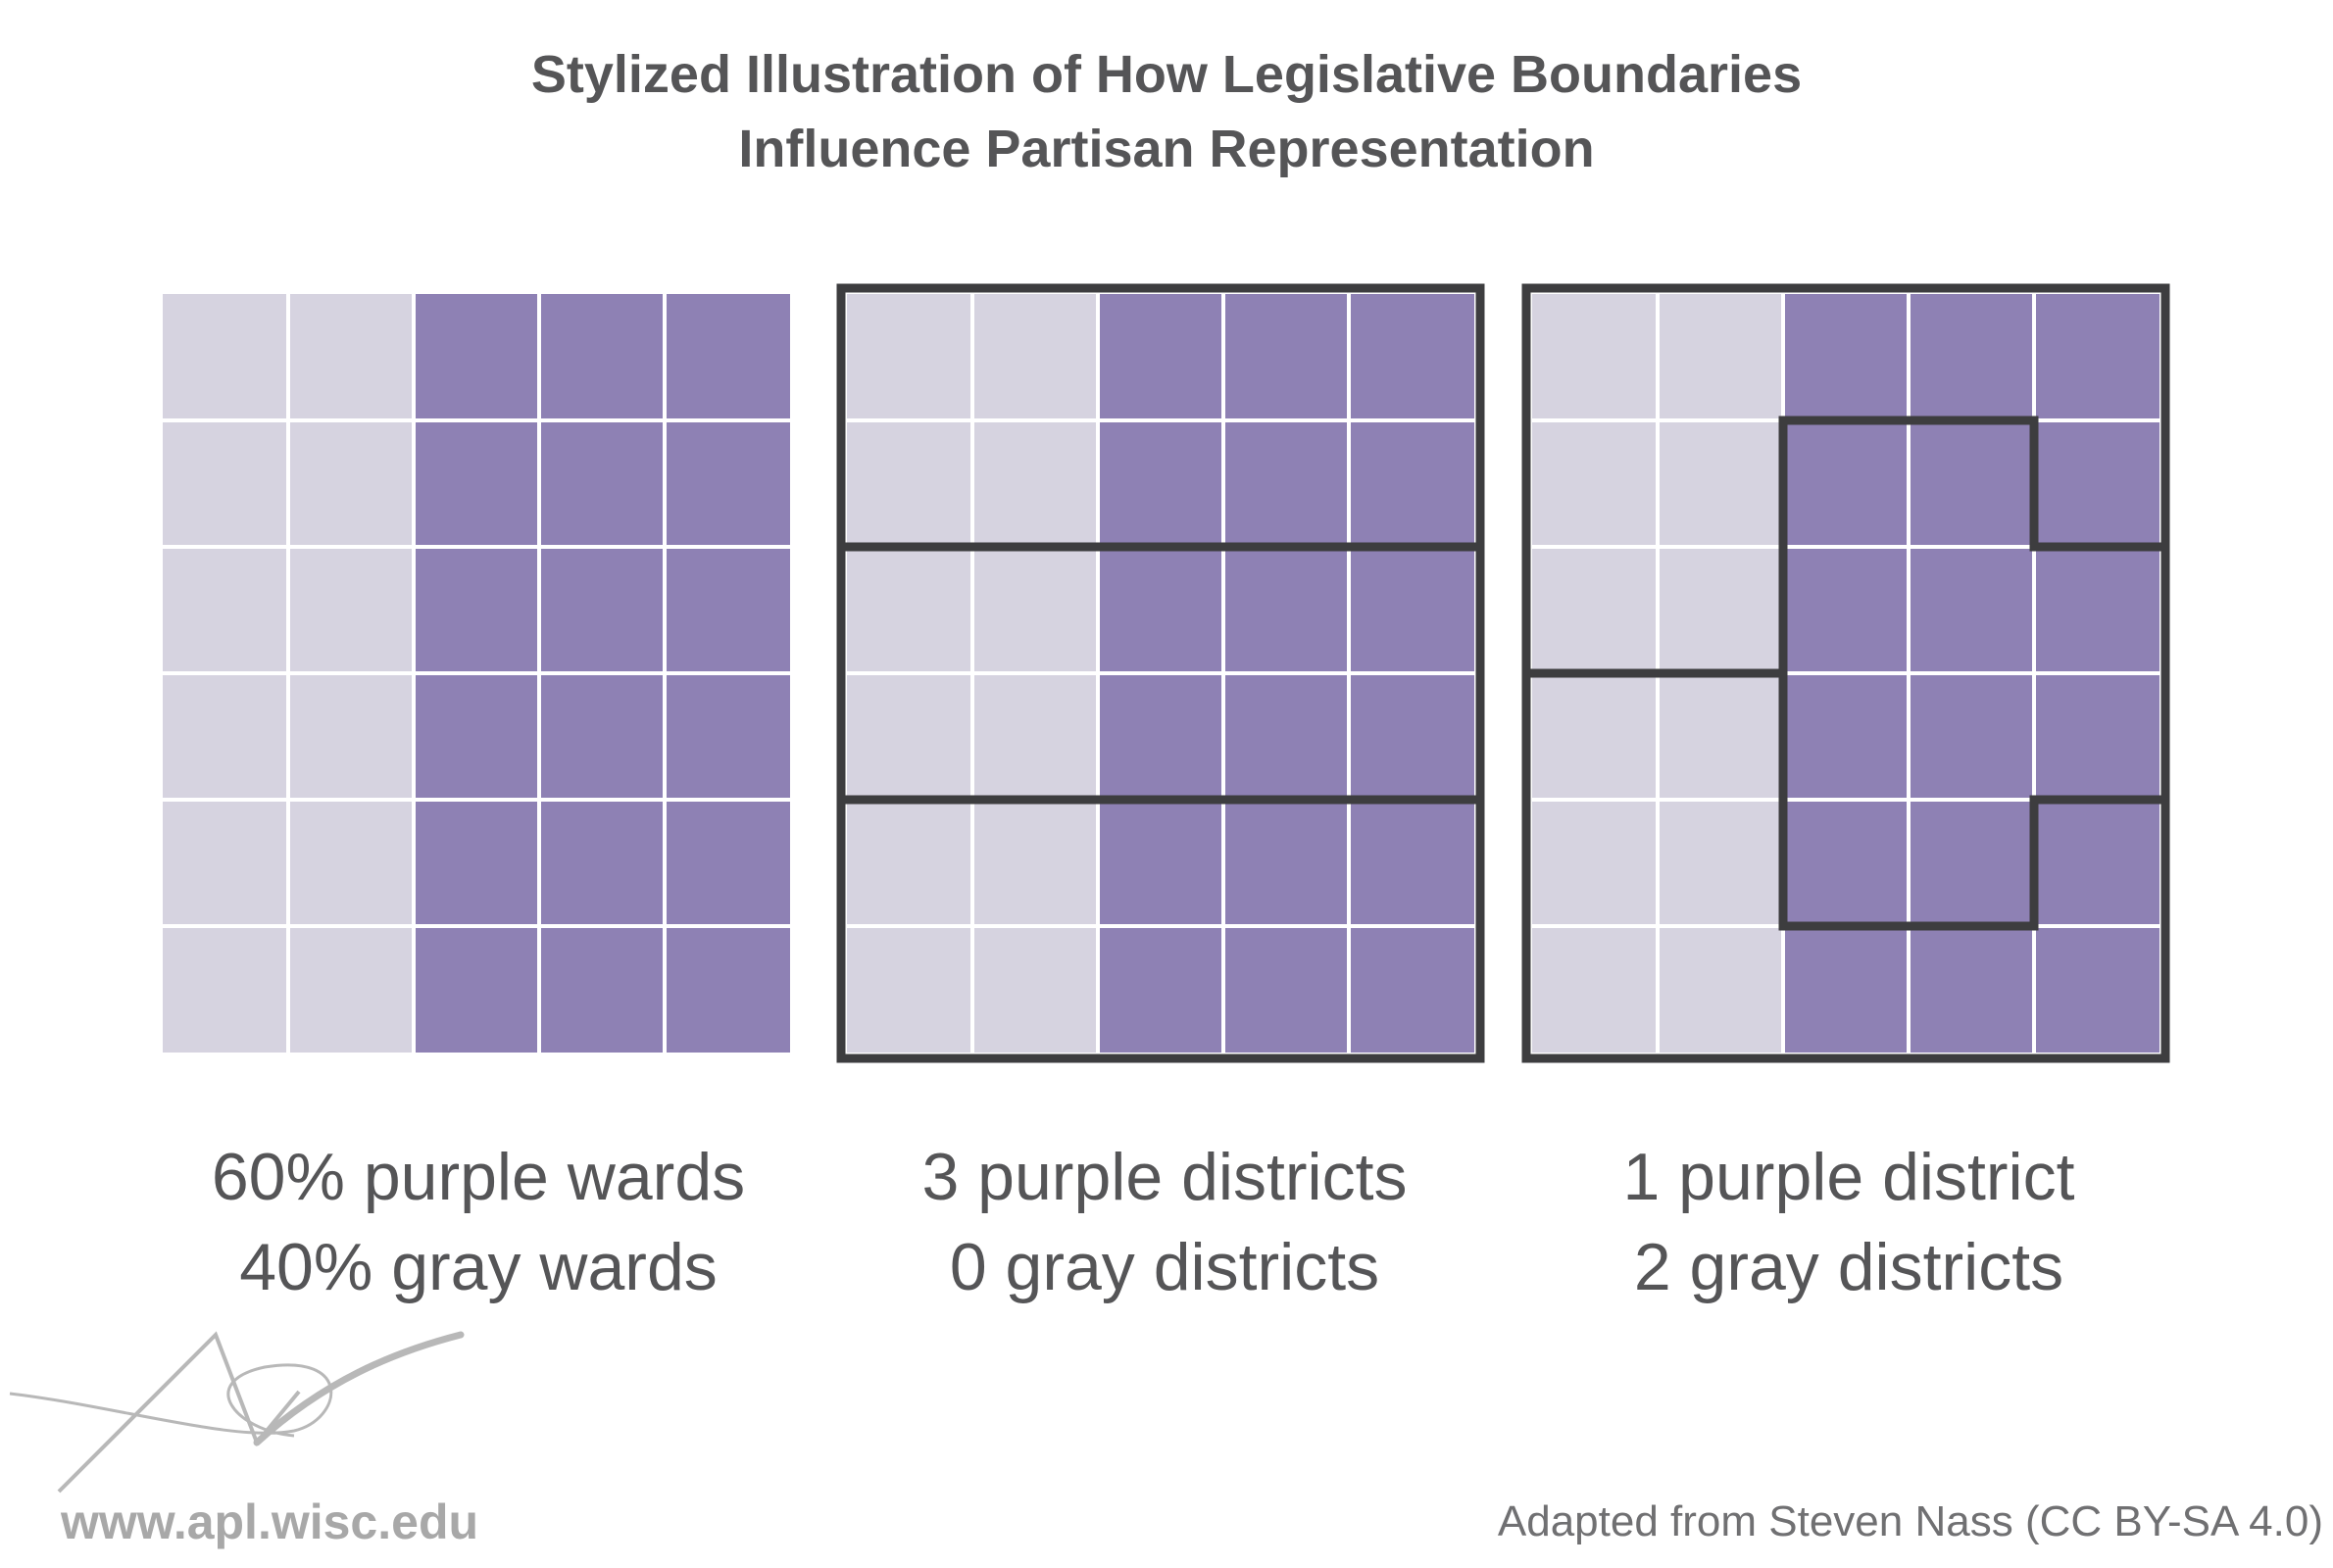 The height and width of the screenshot is (1568, 2333). I want to click on caption-wards: 60% purple wards 40% gray wards, so click(478, 1222).